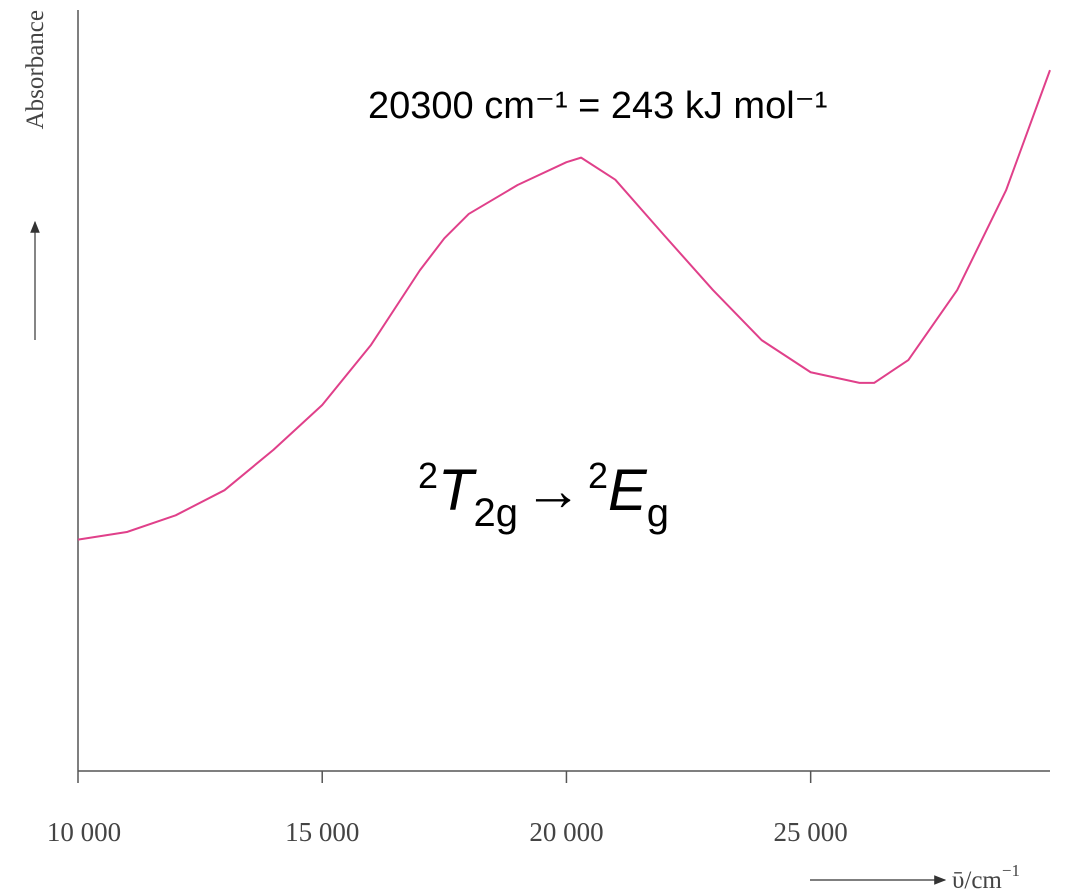 The height and width of the screenshot is (896, 1067). I want to click on x-tick-label: 25 000, so click(811, 832).